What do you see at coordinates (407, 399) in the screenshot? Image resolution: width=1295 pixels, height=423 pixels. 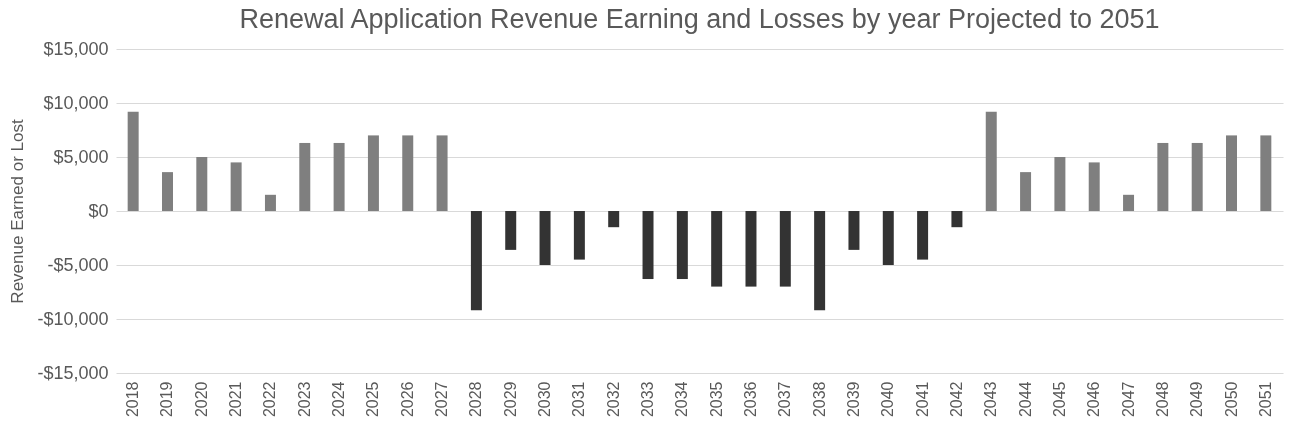 I see `x-tick-label: 2026` at bounding box center [407, 399].